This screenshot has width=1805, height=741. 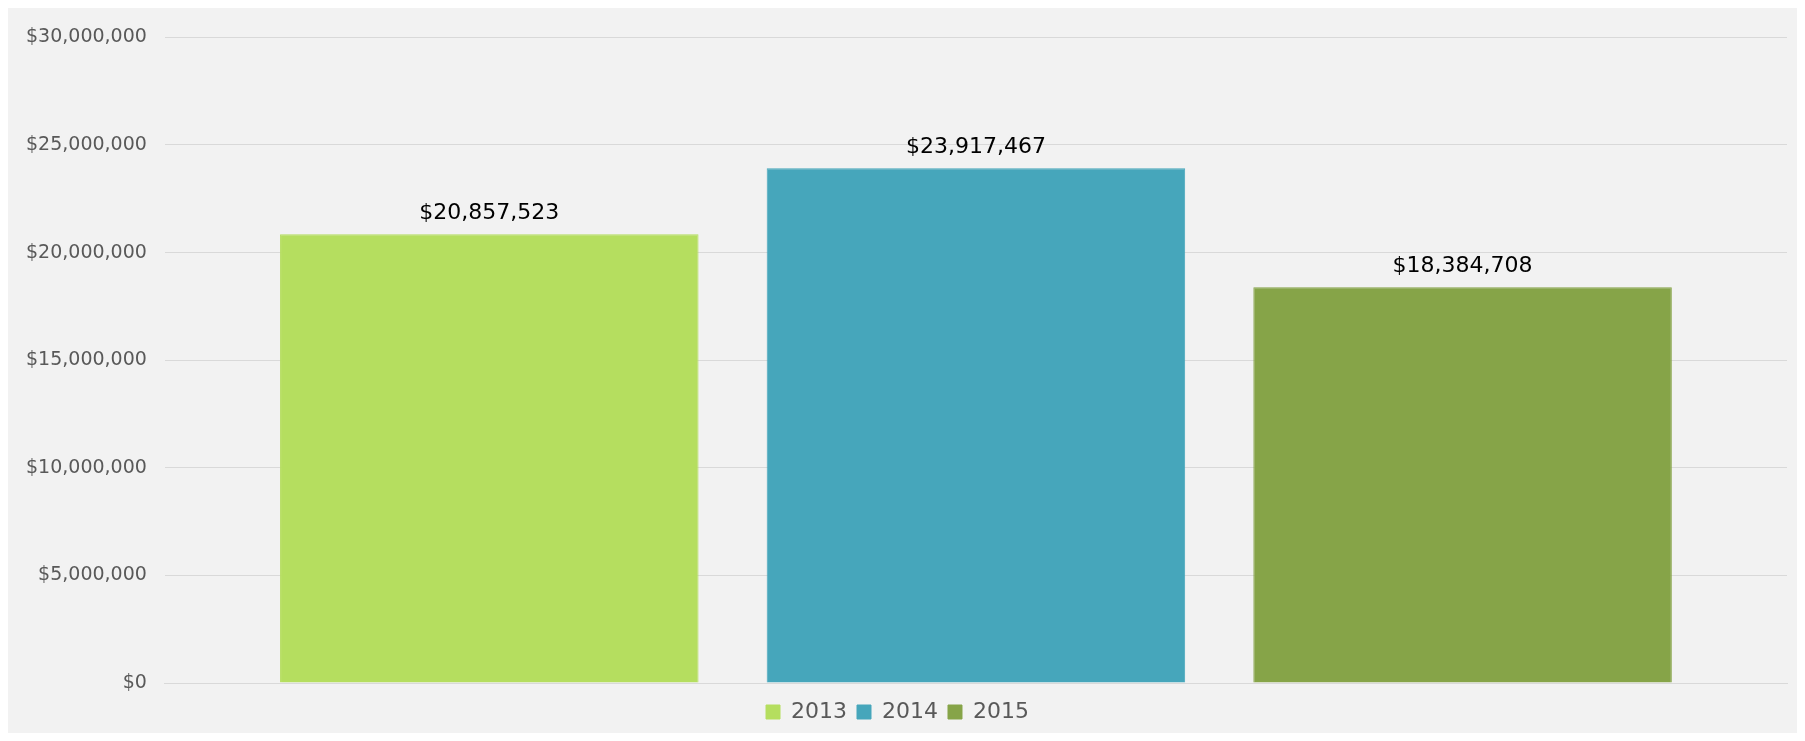 What do you see at coordinates (819, 710) in the screenshot?
I see `legend-label: 2013` at bounding box center [819, 710].